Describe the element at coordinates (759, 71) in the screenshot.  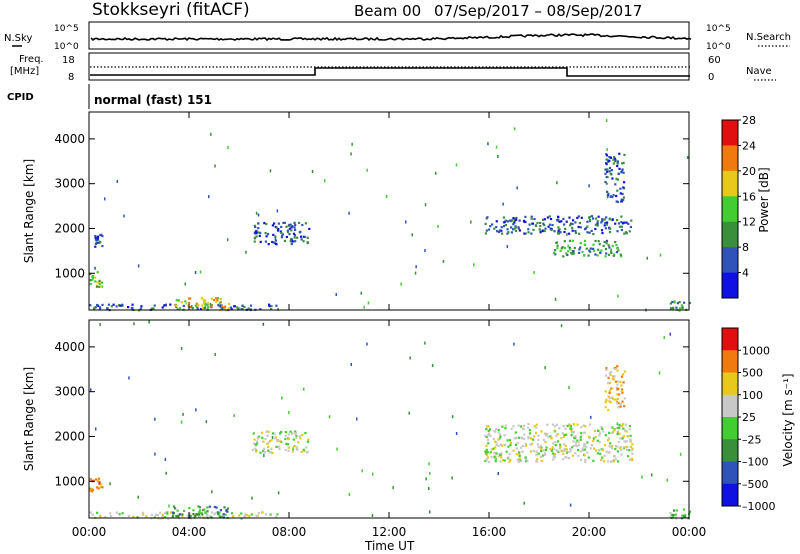
I see `nave-label: Nave` at that location.